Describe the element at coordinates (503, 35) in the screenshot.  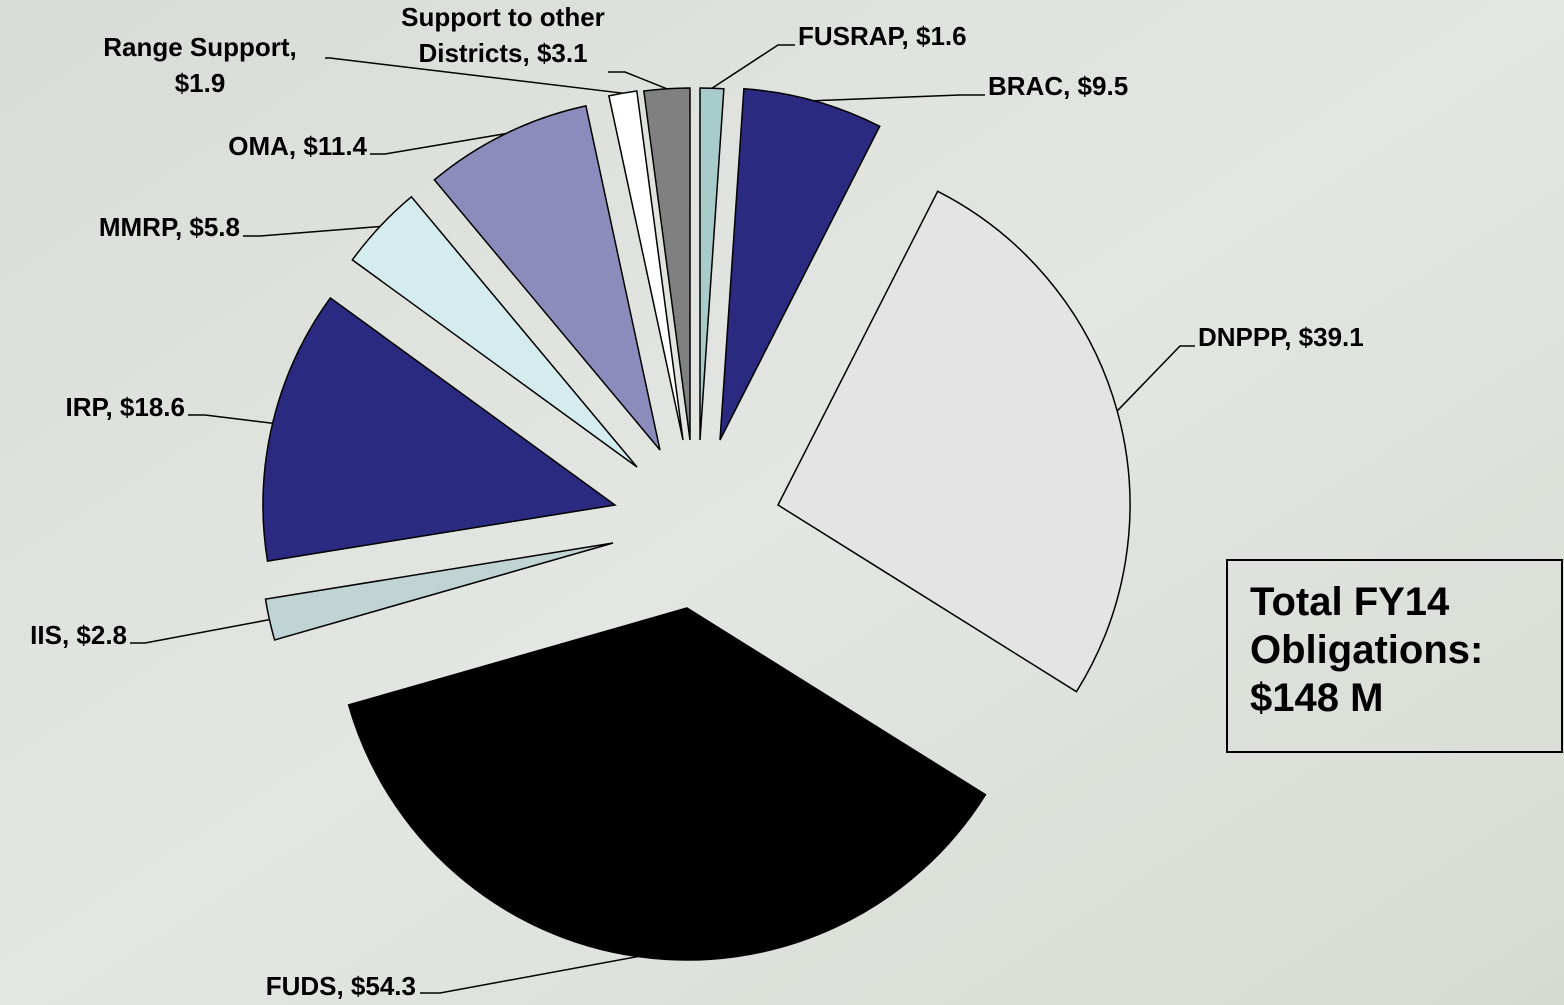
I see `slice-label: Support to other Districts, $3.1` at that location.